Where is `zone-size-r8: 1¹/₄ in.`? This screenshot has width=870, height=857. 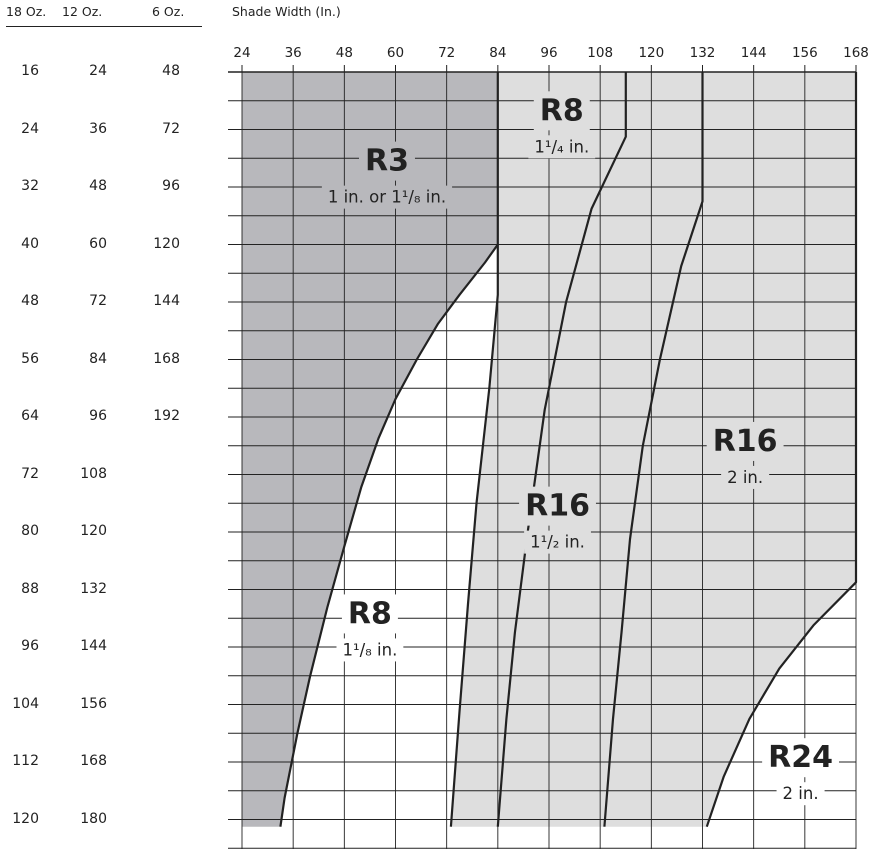 zone-size-r8: 1¹/₄ in. is located at coordinates (561, 146).